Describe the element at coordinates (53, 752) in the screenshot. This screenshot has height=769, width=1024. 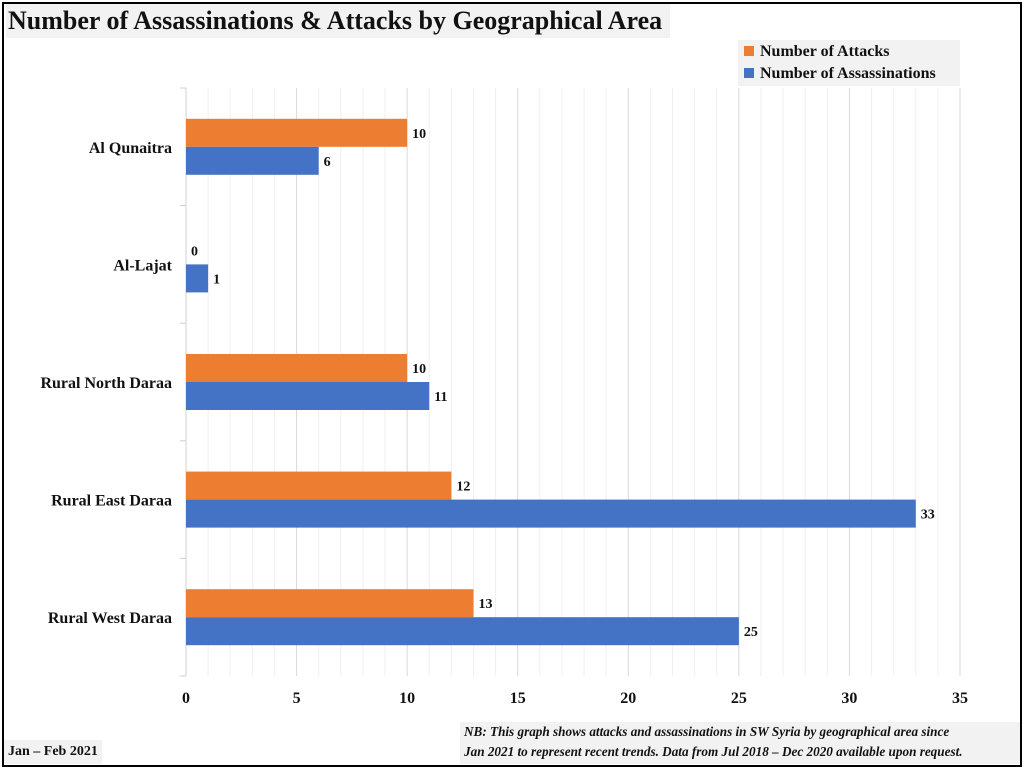
I see `period-label: Jan – Feb 2021` at that location.